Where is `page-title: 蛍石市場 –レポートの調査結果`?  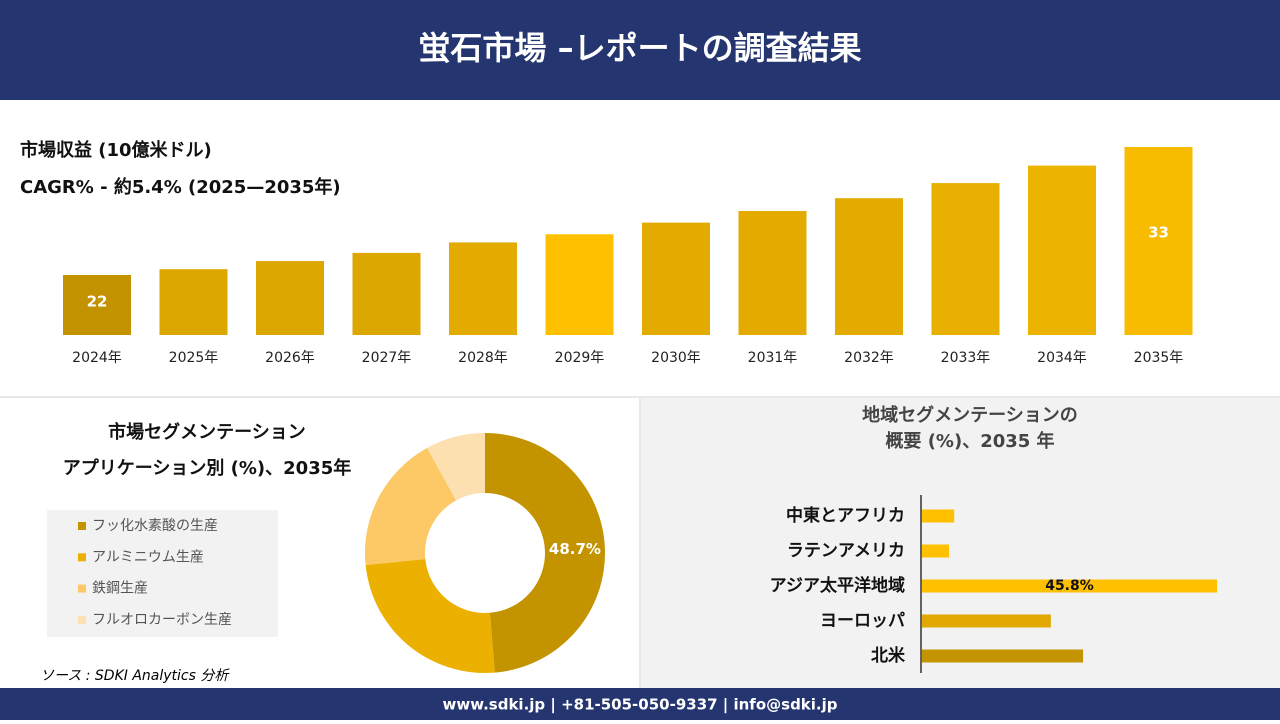 page-title: 蛍石市場 –レポートの調査結果 is located at coordinates (639, 48).